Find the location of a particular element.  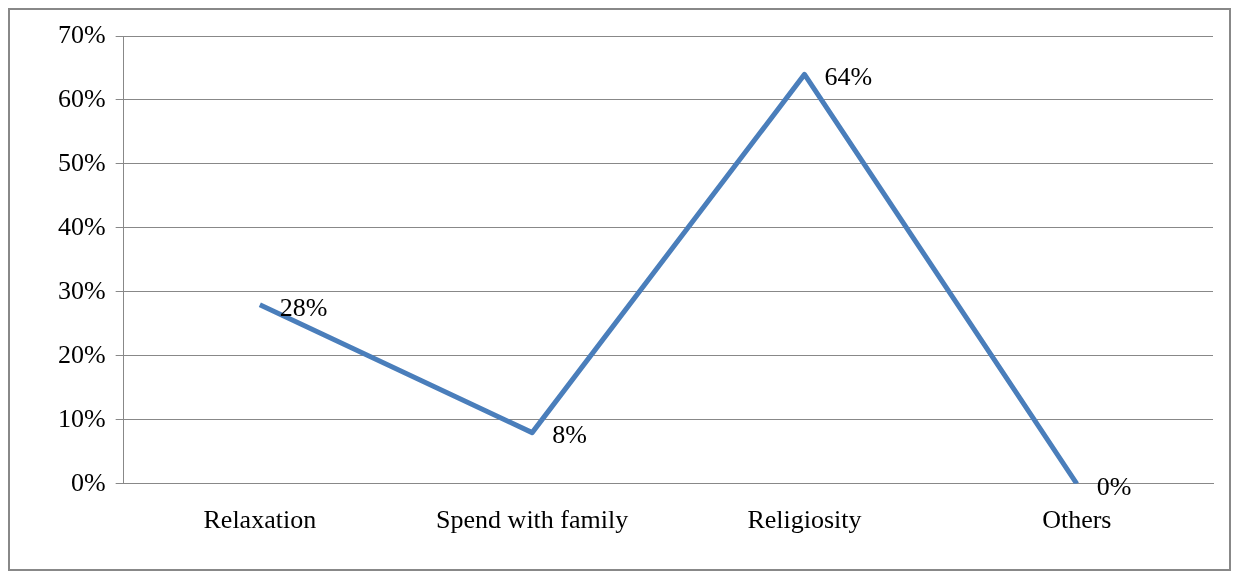

x-tick-label: Religiosity is located at coordinates (804, 520).